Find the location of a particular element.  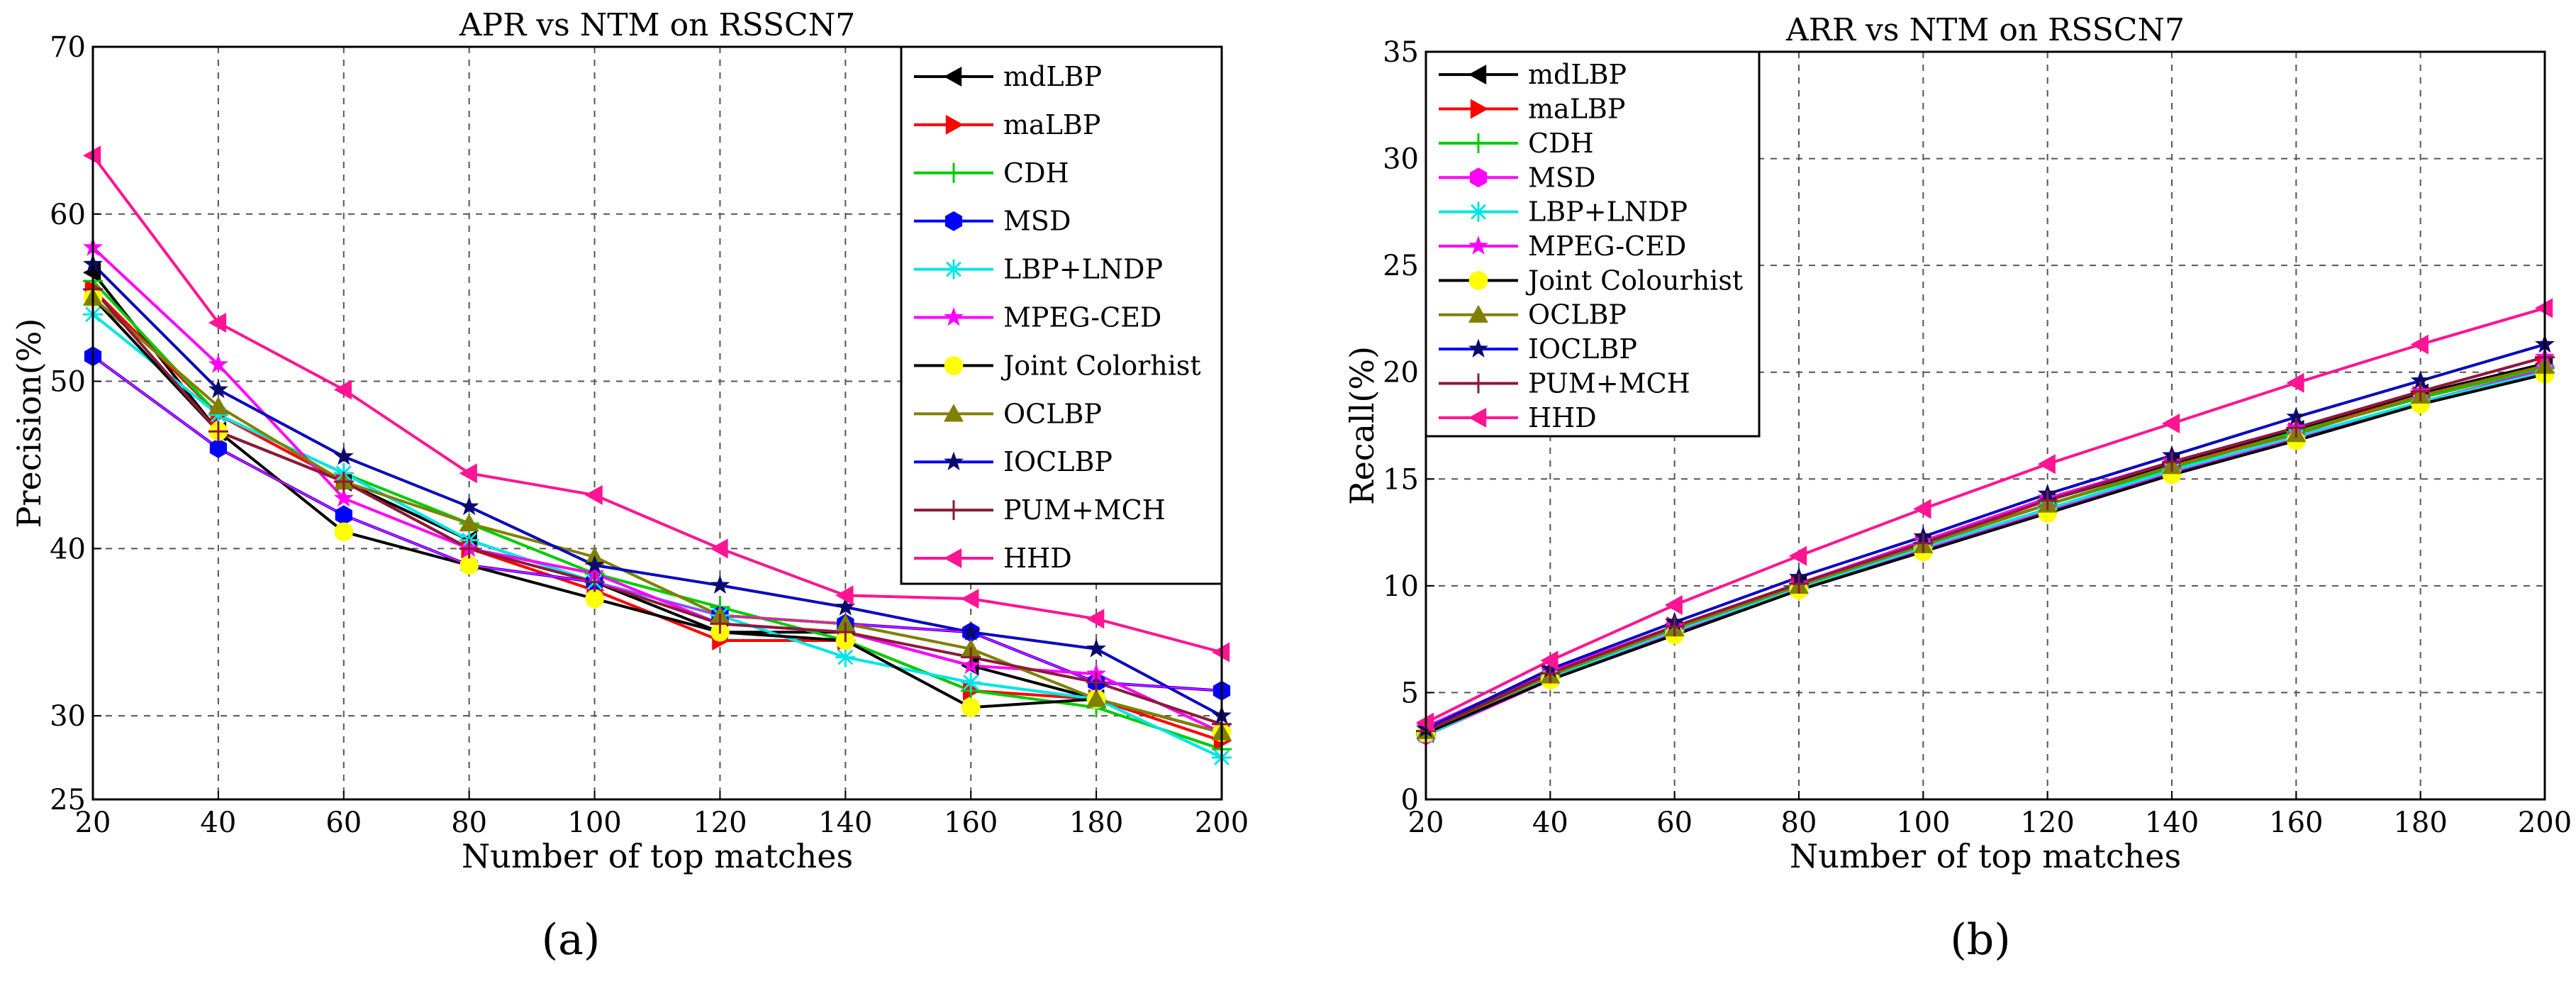

legend-label: mdLBP is located at coordinates (1052, 76).